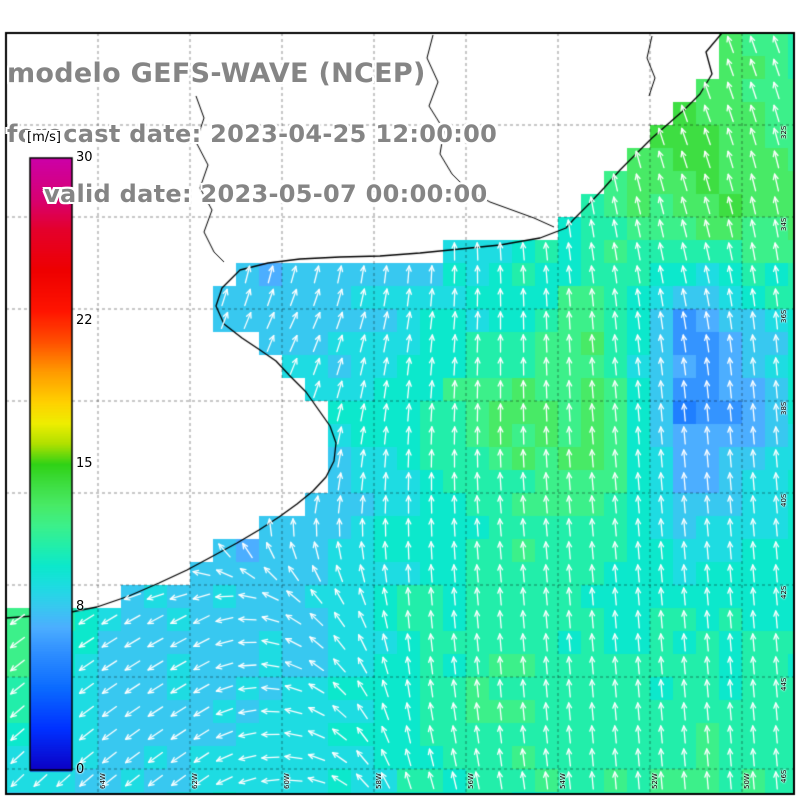  I want to click on model-name-title: modelo GEFS-WAVE (NCEP), so click(216, 73).